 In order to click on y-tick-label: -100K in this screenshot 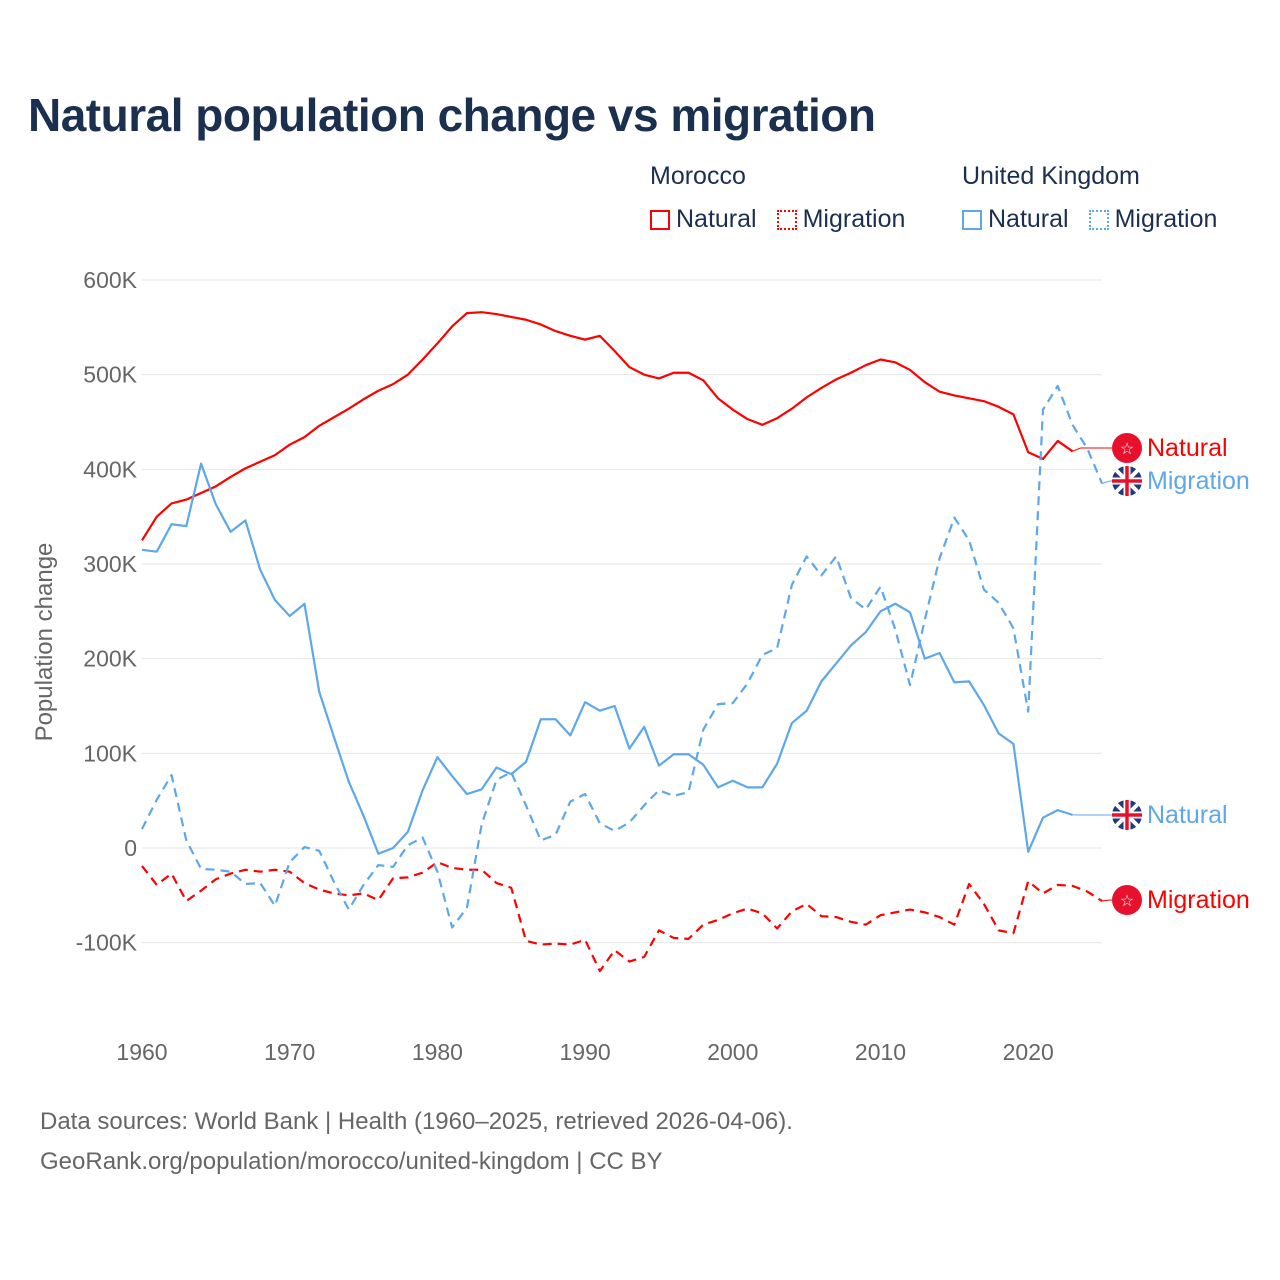, I will do `click(107, 943)`.